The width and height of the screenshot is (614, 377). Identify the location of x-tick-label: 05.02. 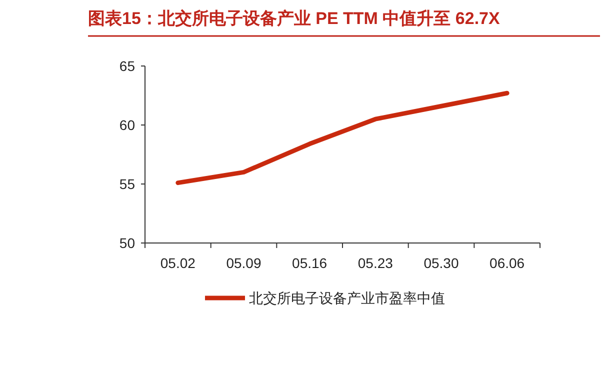
(178, 263).